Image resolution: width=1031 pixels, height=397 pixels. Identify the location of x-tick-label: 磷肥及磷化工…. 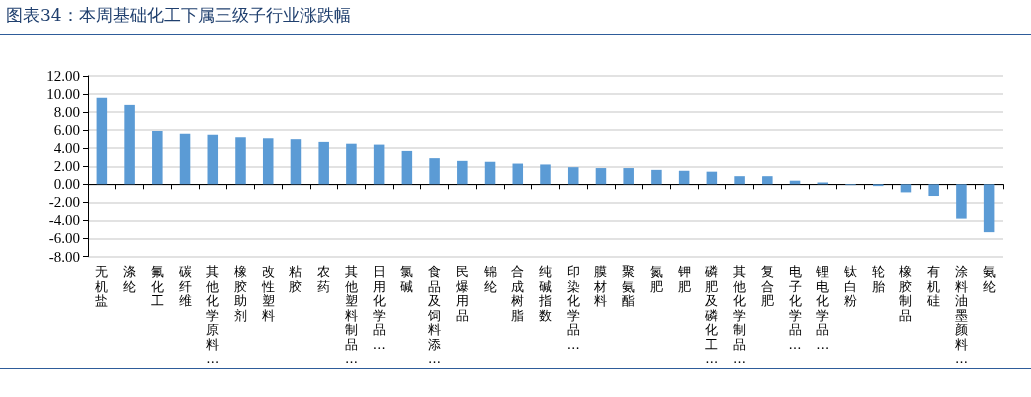
(711, 315).